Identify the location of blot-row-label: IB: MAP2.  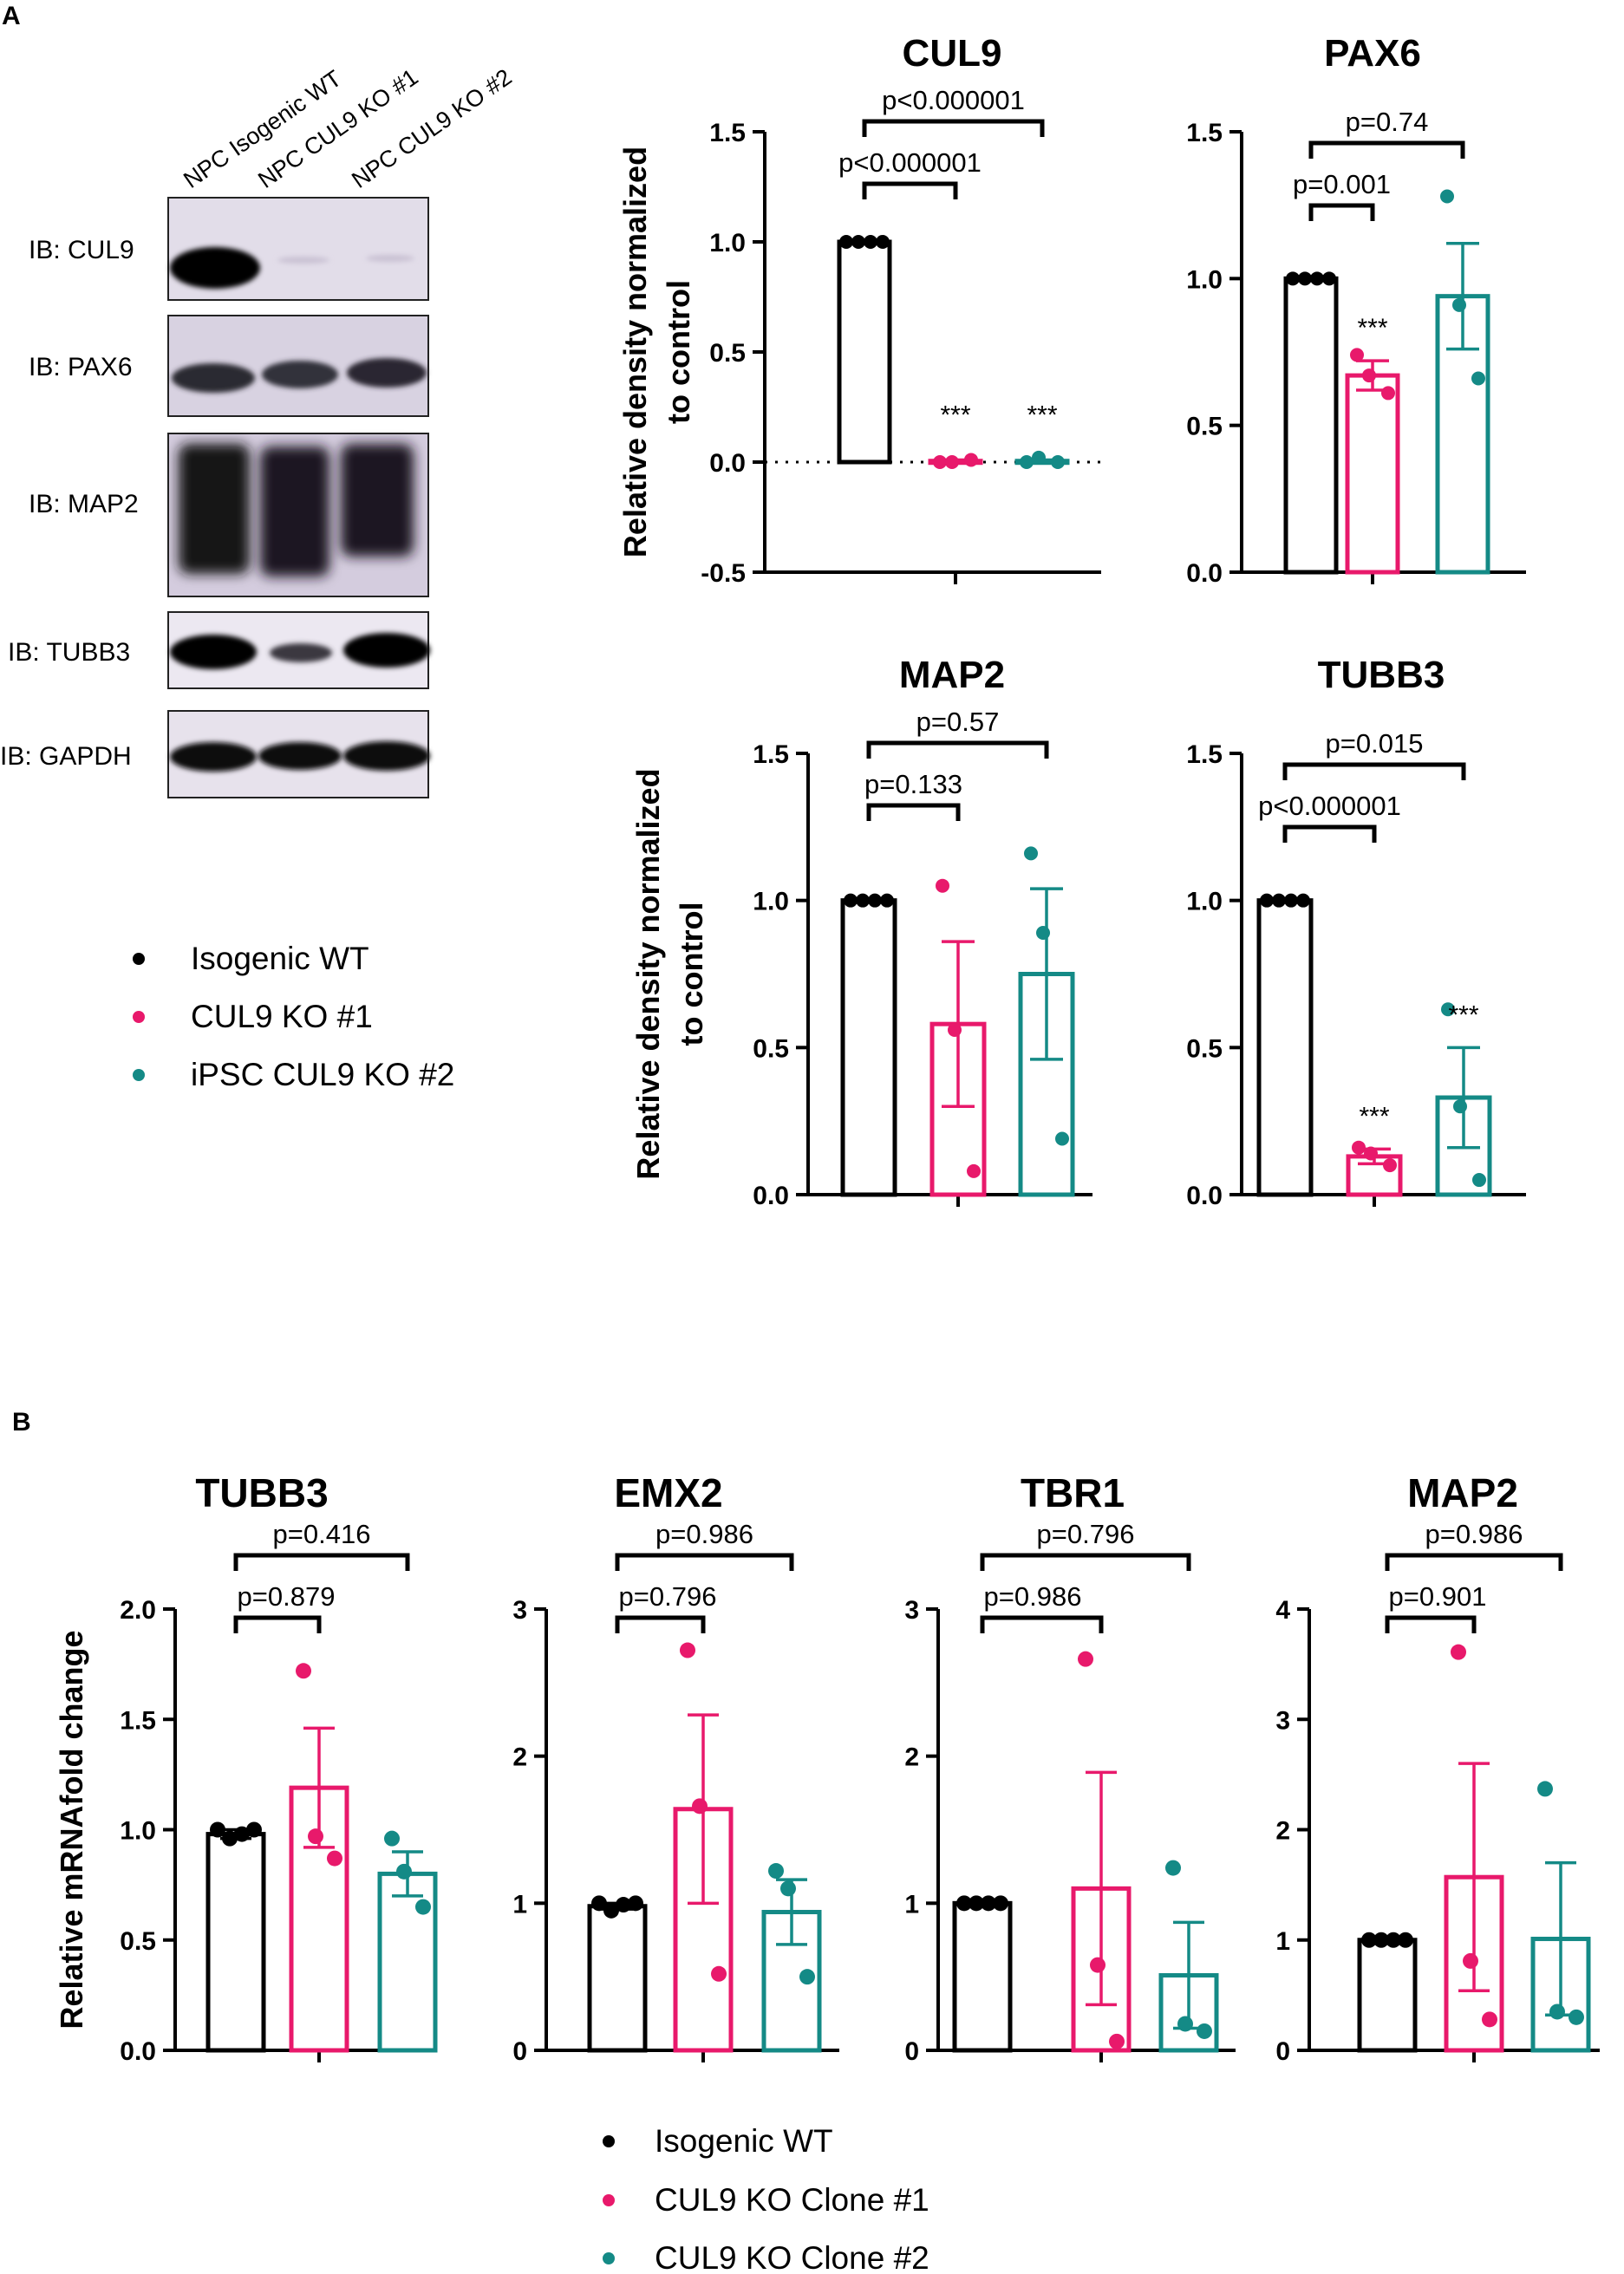
(84, 504).